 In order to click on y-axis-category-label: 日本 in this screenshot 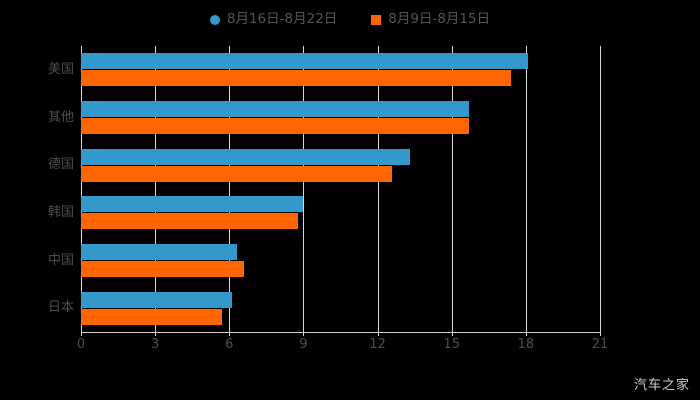, I will do `click(60, 308)`.